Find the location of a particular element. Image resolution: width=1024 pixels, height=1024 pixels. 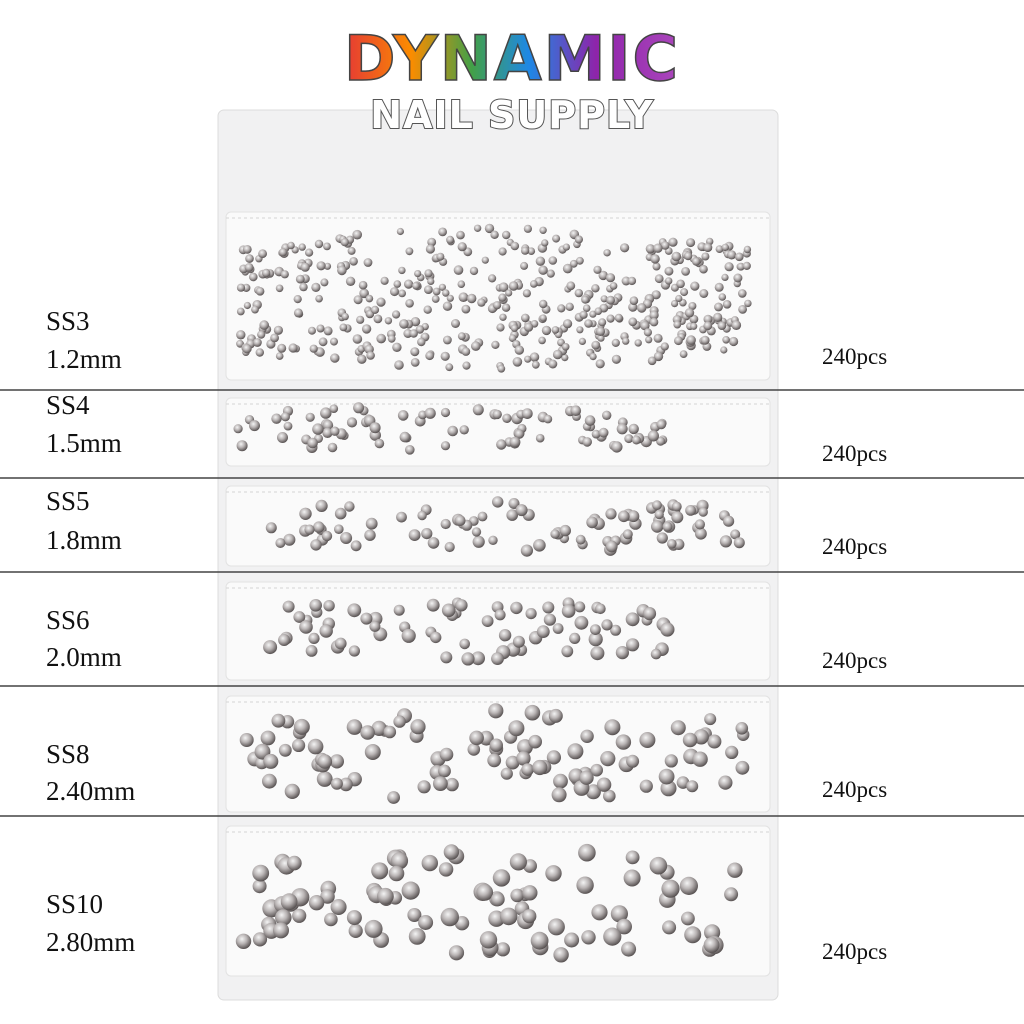

compartment is located at coordinates (498, 631).